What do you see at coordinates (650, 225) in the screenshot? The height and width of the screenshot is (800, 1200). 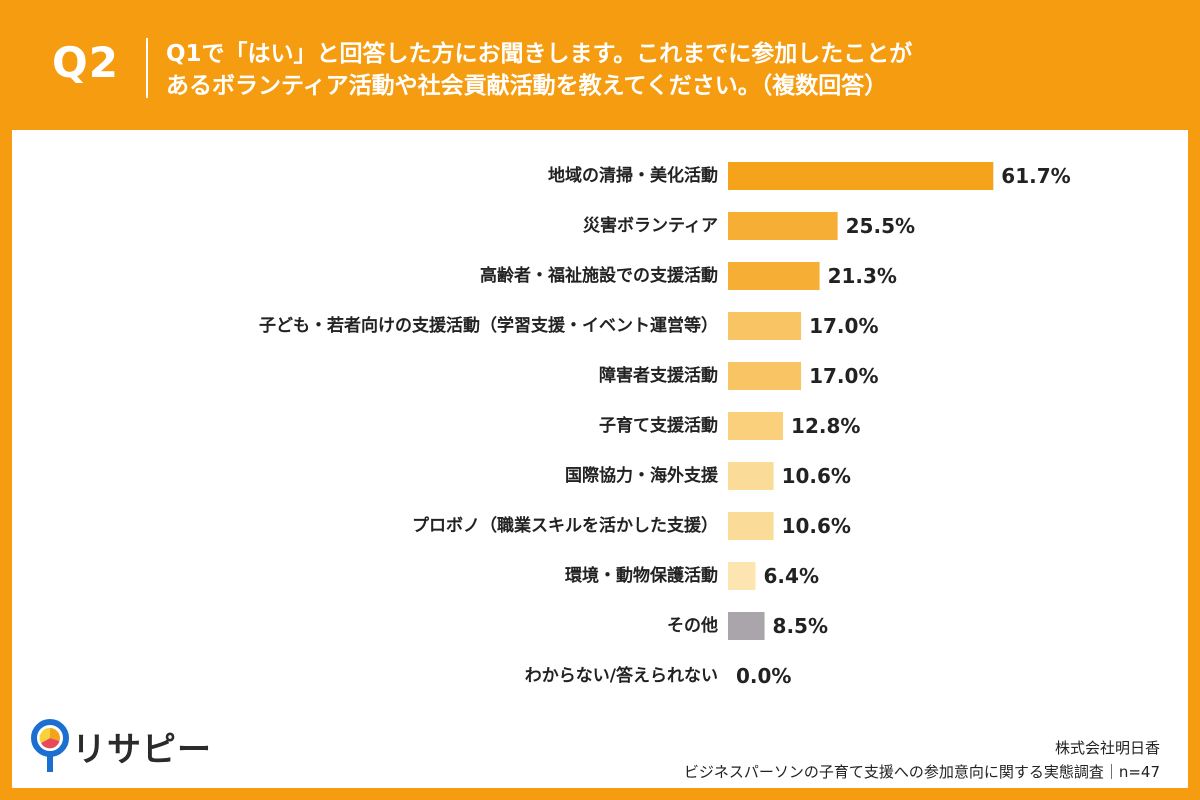 I see `category-label: 災害ボランティア` at bounding box center [650, 225].